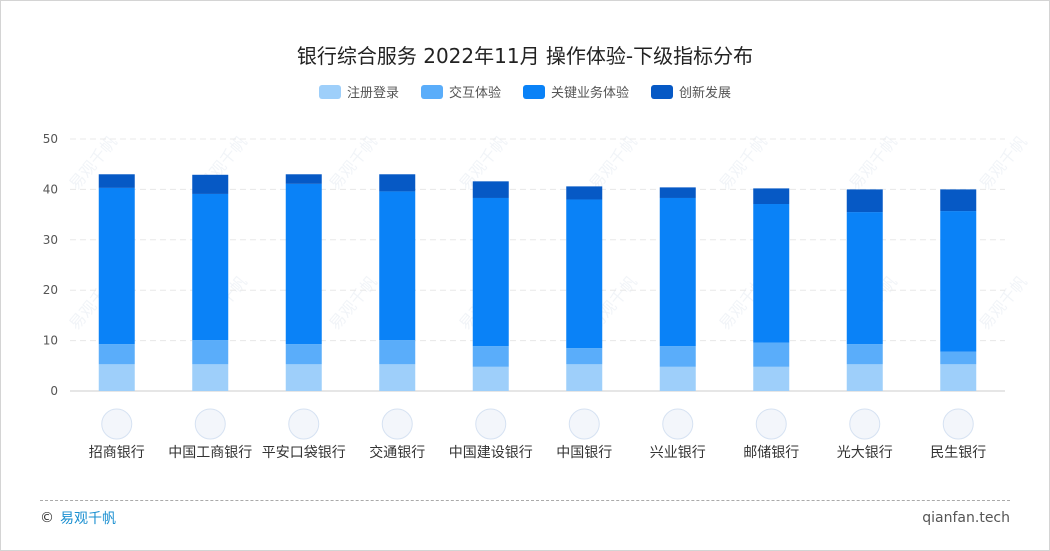 This screenshot has width=1050, height=551. I want to click on psbc-logo-icon, so click(771, 424).